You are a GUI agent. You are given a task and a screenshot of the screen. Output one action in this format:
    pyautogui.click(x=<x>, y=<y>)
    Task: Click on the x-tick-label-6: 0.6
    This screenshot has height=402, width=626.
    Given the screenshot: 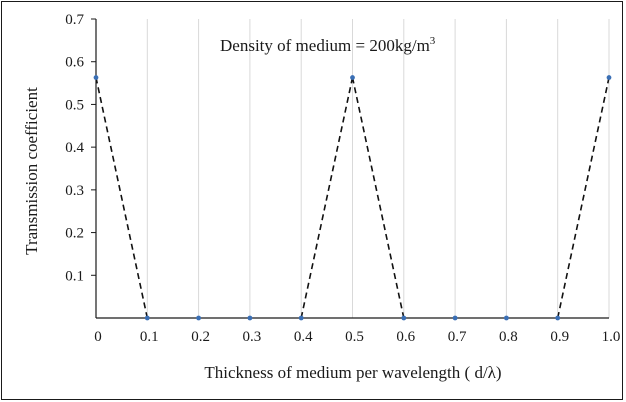 What is the action you would take?
    pyautogui.click(x=405, y=337)
    